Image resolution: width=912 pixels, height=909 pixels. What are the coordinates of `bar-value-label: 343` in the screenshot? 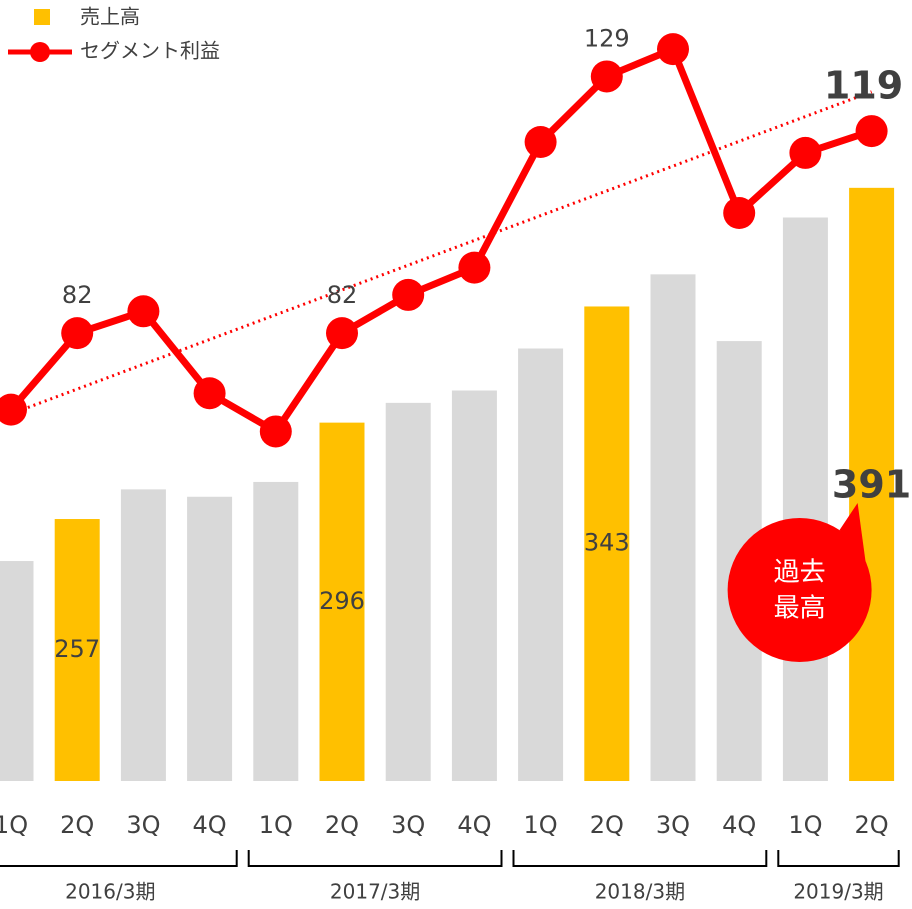 It's located at (607, 543).